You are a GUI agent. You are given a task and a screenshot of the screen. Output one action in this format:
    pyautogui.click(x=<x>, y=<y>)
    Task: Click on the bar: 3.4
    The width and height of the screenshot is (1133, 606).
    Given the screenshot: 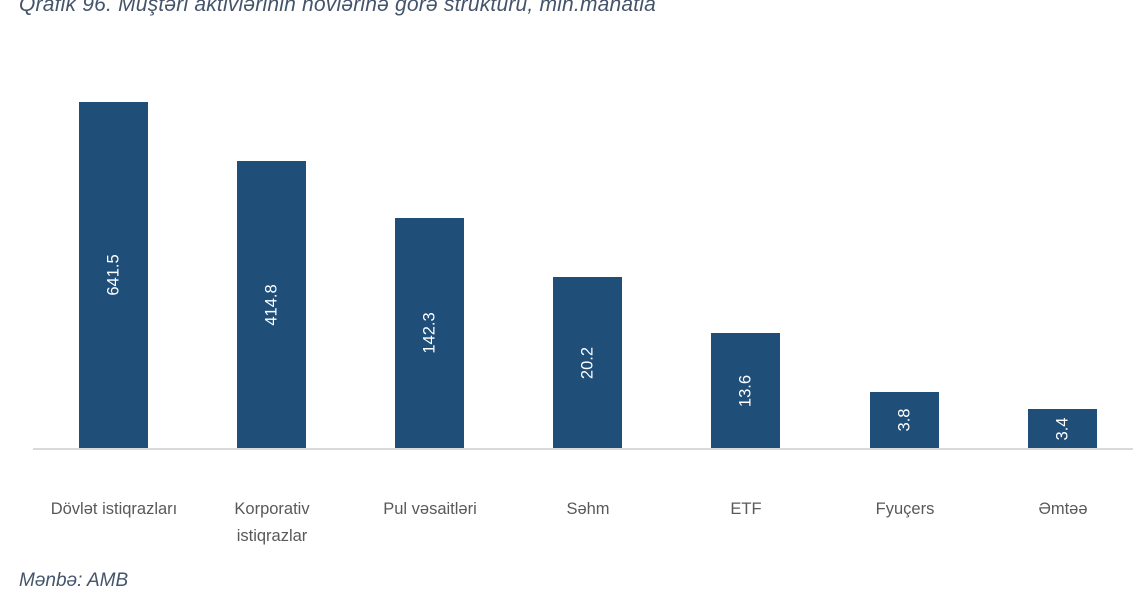 What is the action you would take?
    pyautogui.click(x=1062, y=428)
    